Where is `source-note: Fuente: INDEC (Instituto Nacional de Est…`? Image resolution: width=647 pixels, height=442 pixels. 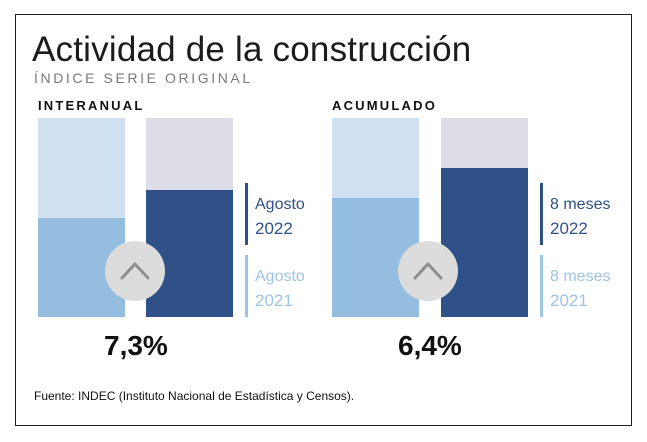 source-note: Fuente: INDEC (Instituto Nacional de Est… is located at coordinates (194, 396).